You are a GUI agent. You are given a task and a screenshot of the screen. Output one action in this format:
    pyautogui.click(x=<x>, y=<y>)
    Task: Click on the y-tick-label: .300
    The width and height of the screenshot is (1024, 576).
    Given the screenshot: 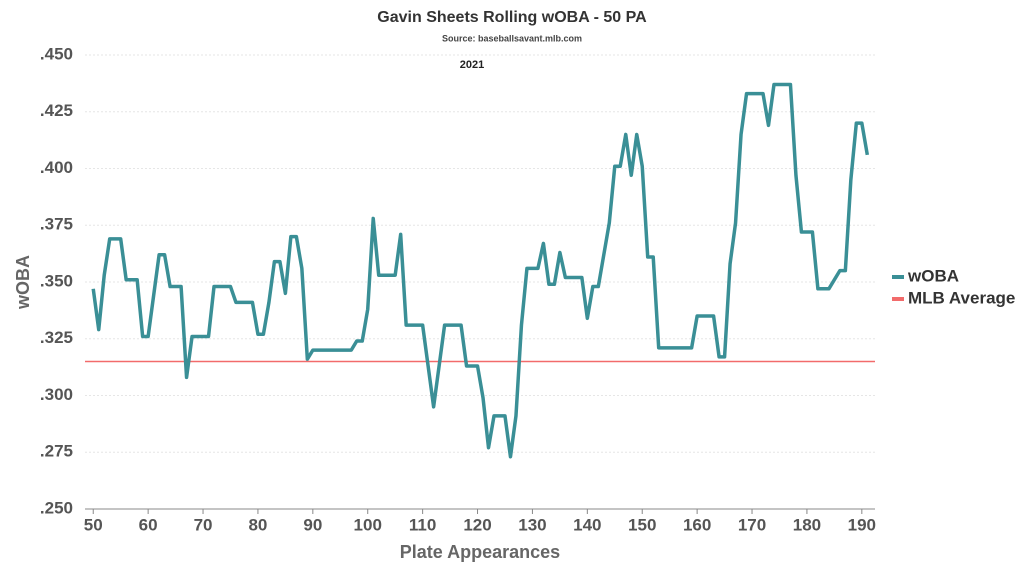 What is the action you would take?
    pyautogui.click(x=56, y=394)
    